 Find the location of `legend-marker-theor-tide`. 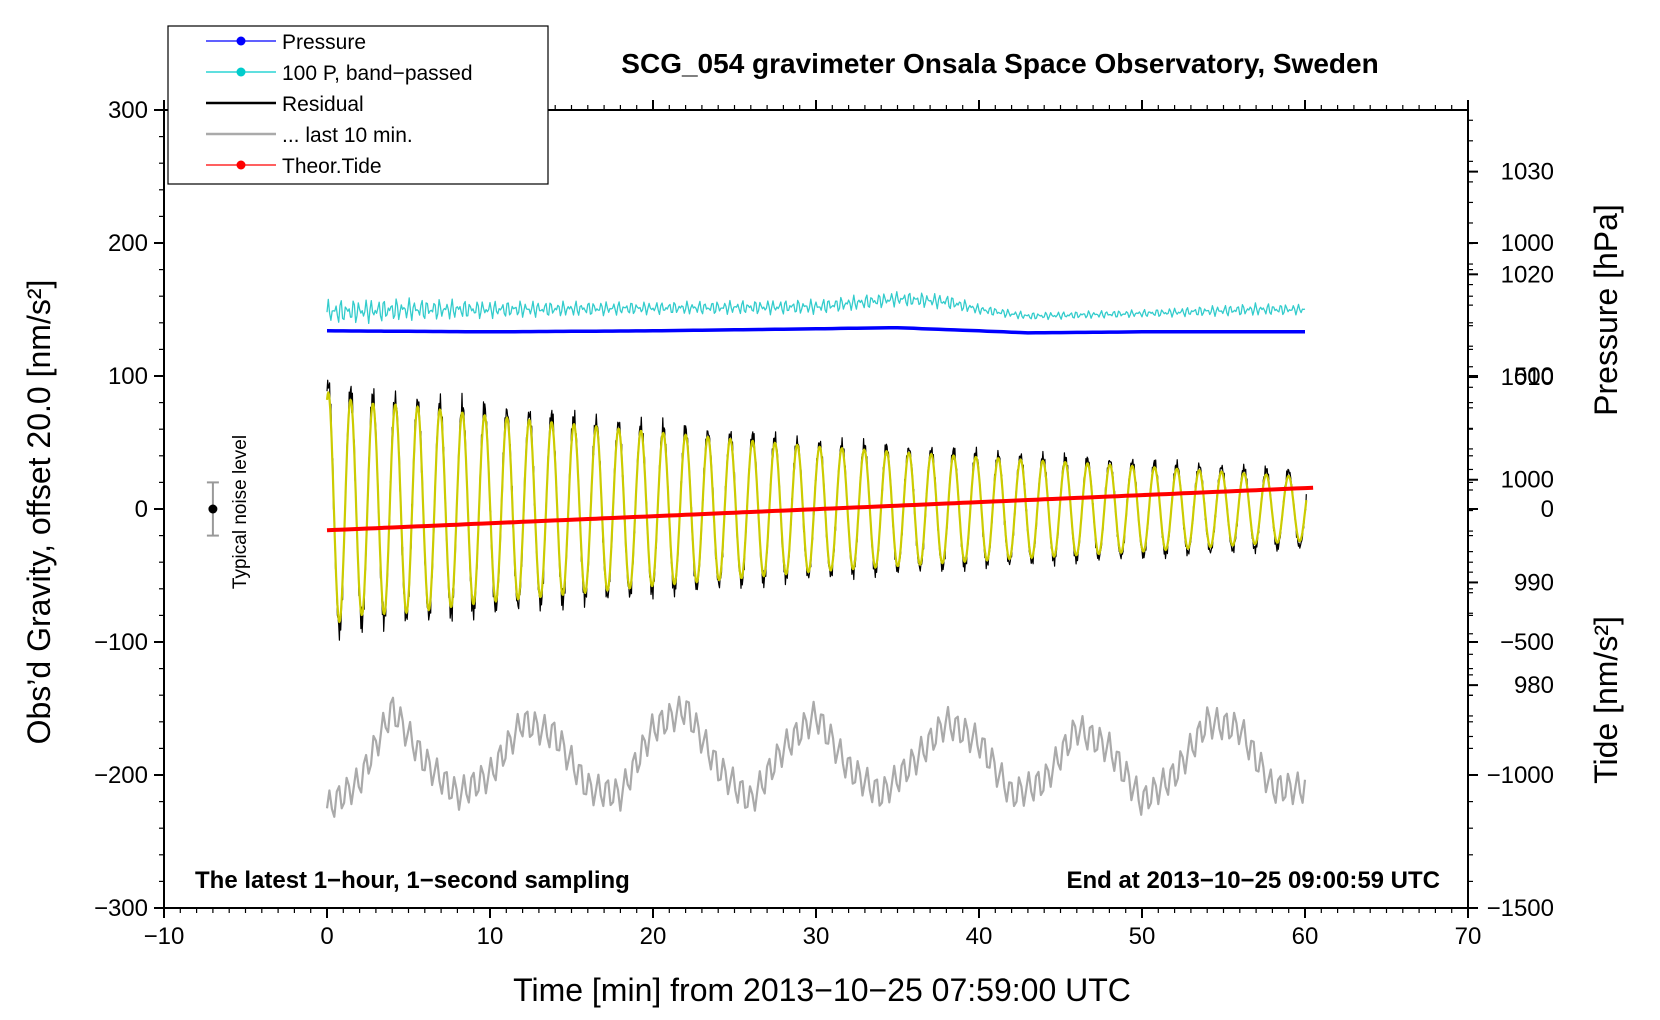

legend-marker-theor-tide is located at coordinates (241, 165).